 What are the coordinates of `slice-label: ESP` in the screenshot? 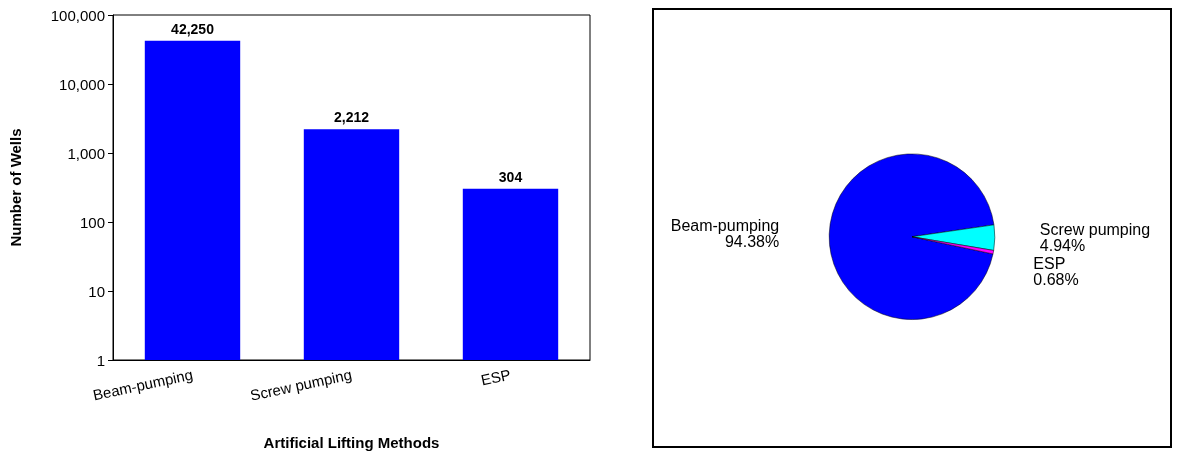 It's located at (1049, 264).